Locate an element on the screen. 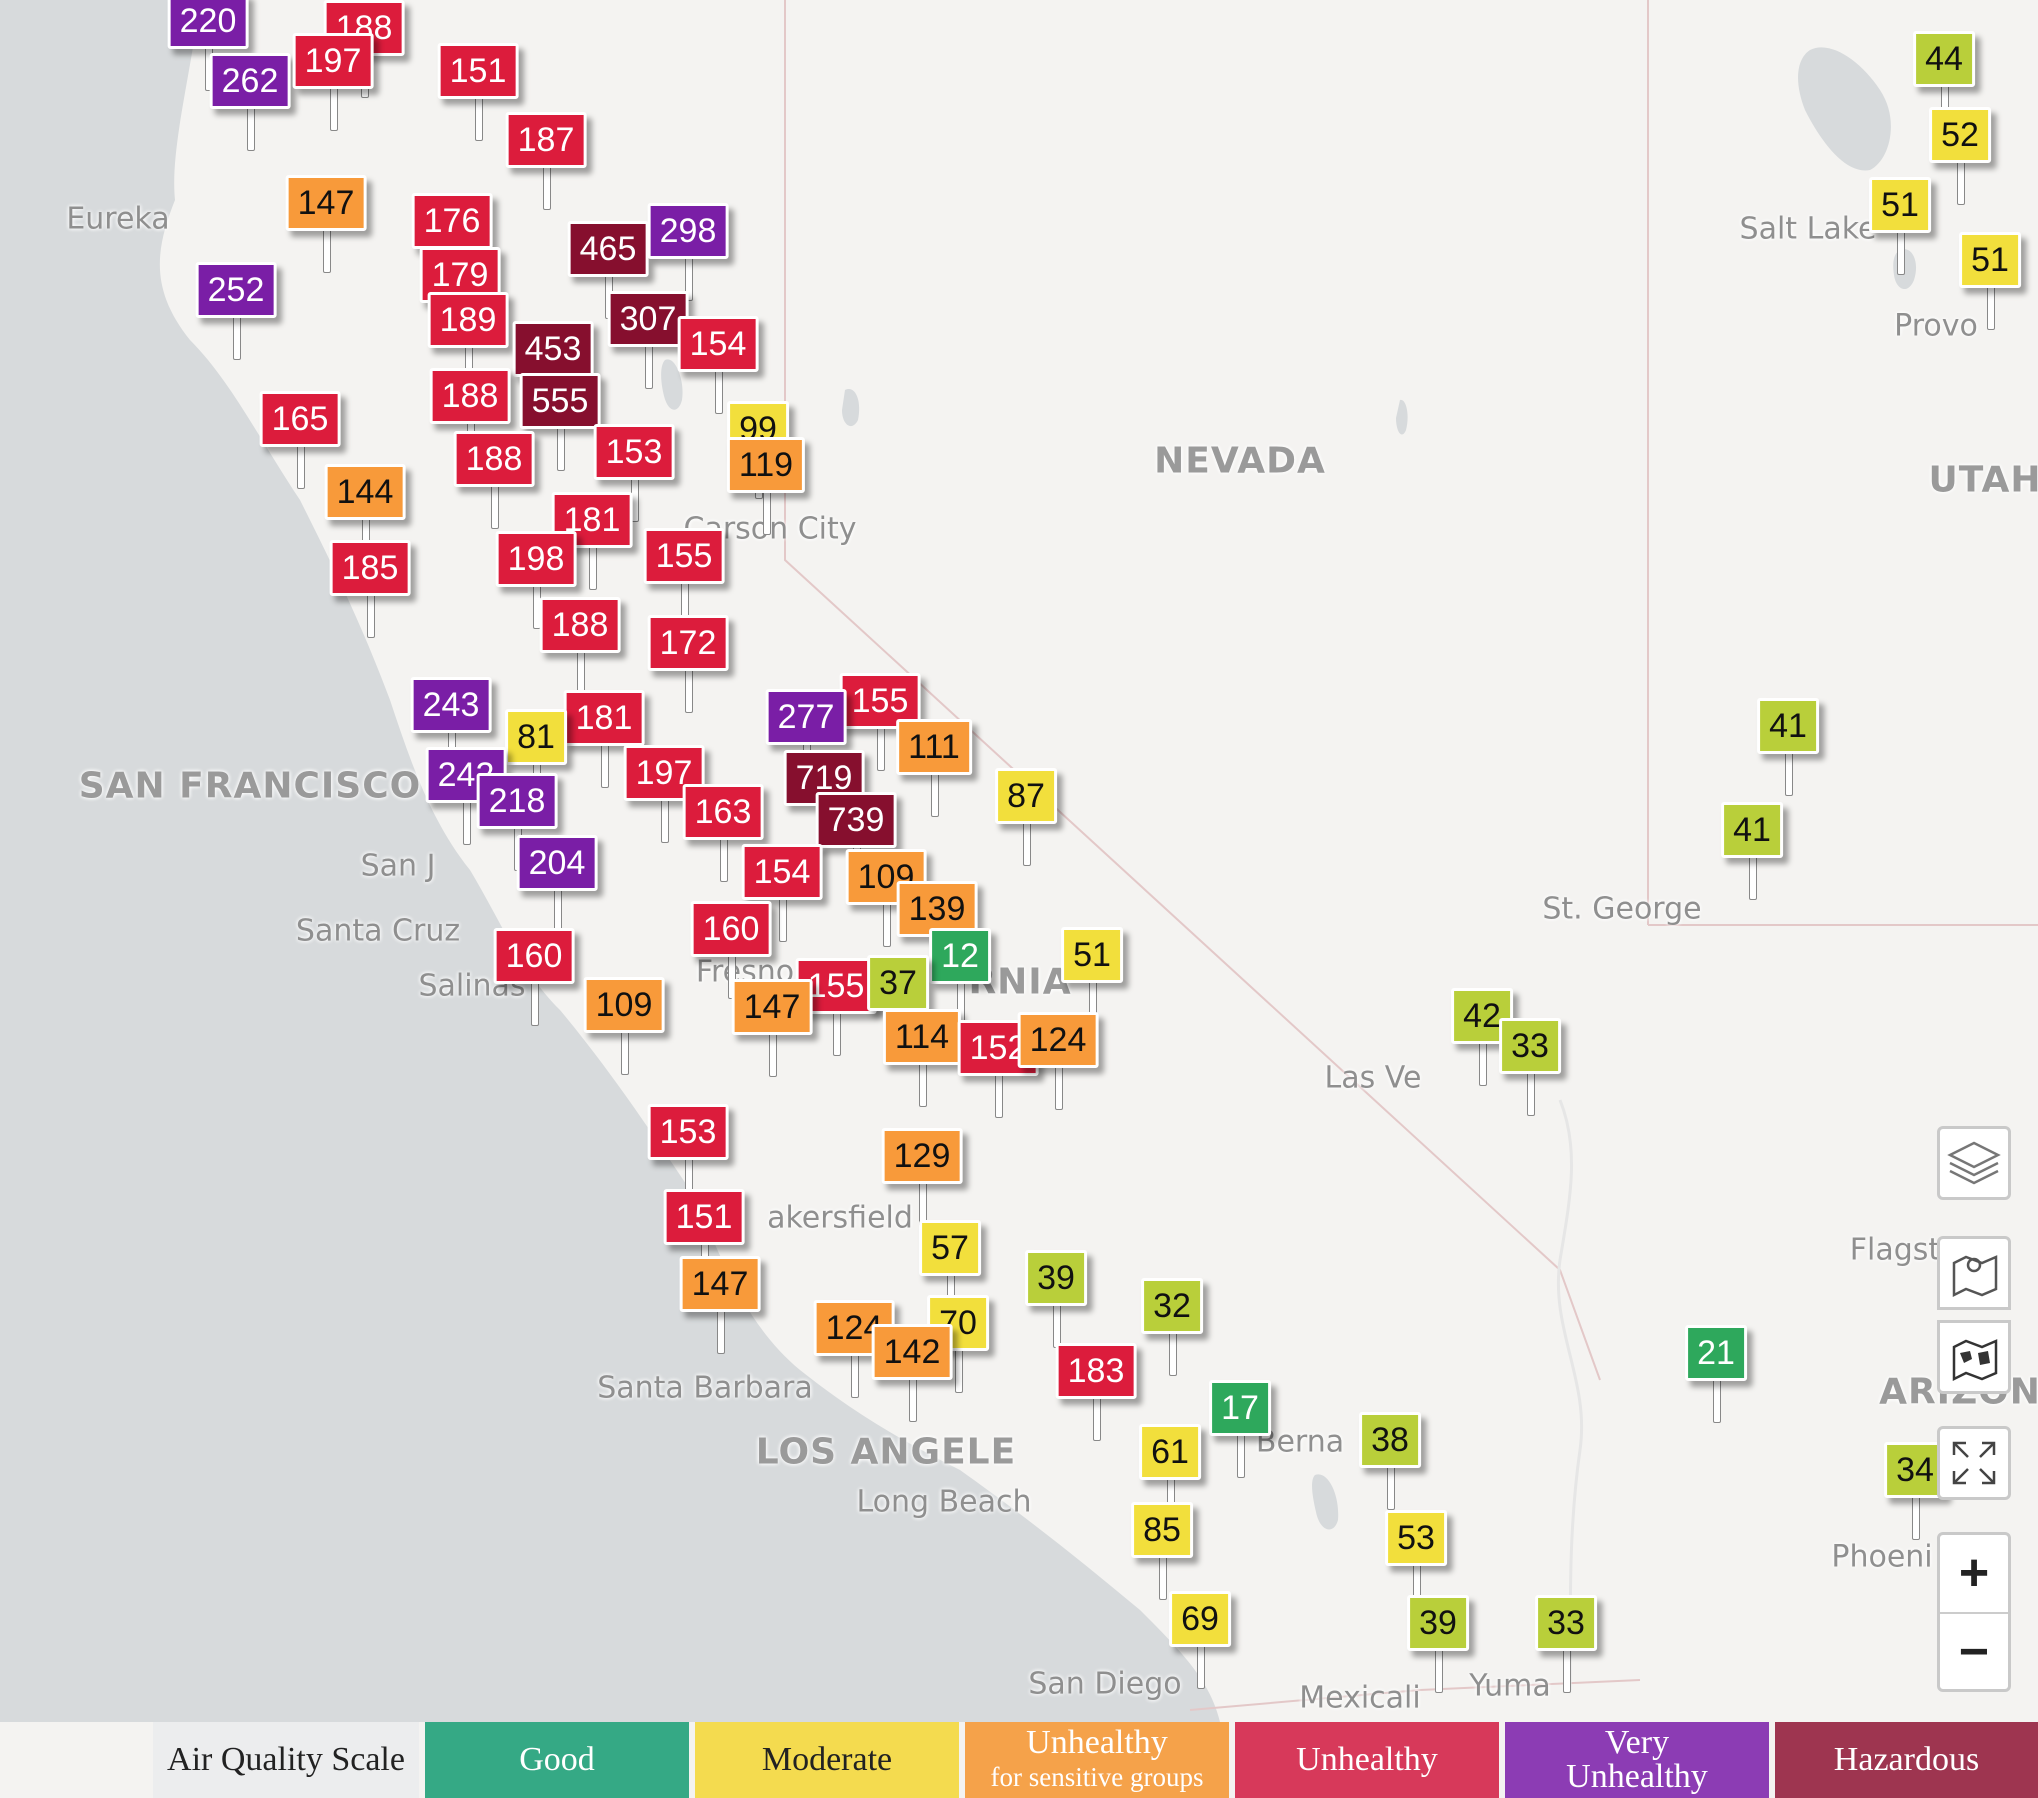 This screenshot has width=2038, height=1798. aqi-value: 37 is located at coordinates (898, 983).